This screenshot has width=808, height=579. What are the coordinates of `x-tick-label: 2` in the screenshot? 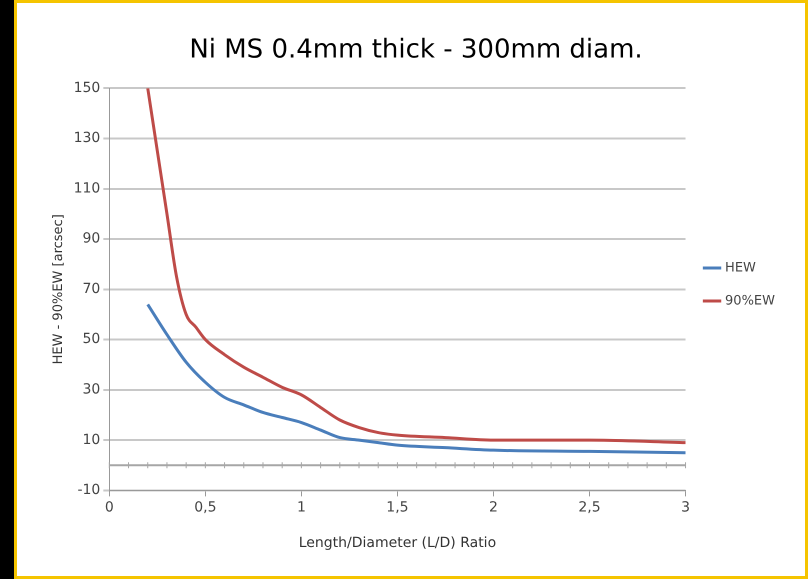 It's located at (493, 507).